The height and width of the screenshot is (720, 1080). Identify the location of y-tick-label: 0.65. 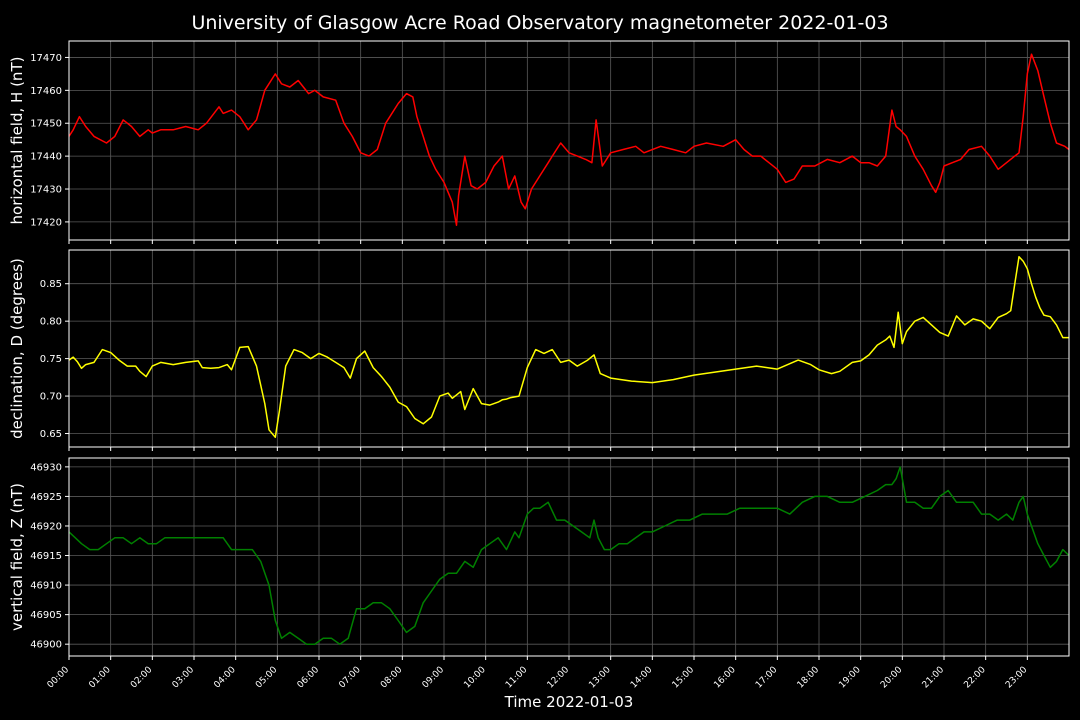
(51, 434).